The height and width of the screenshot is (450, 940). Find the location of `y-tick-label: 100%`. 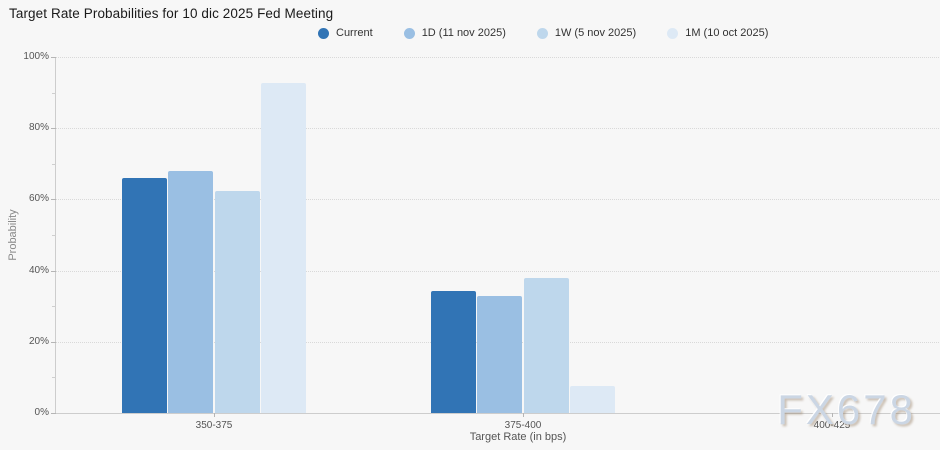

y-tick-label: 100% is located at coordinates (36, 56).